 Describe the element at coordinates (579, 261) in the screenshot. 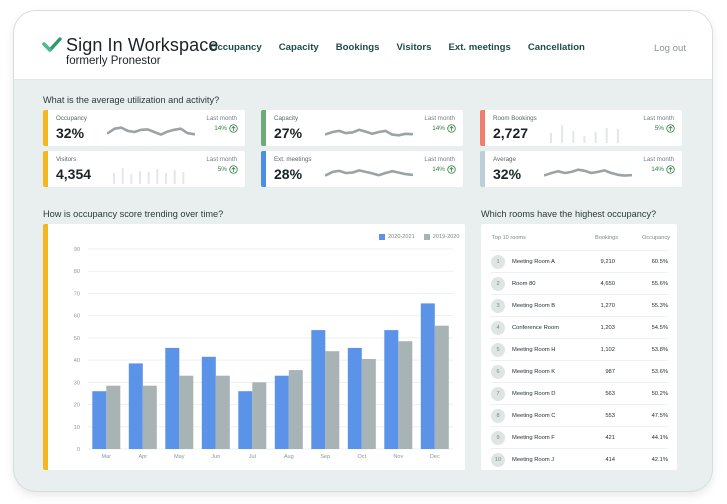

I see `table-row: 1 Meeting Room A 9,210 60.5%` at that location.